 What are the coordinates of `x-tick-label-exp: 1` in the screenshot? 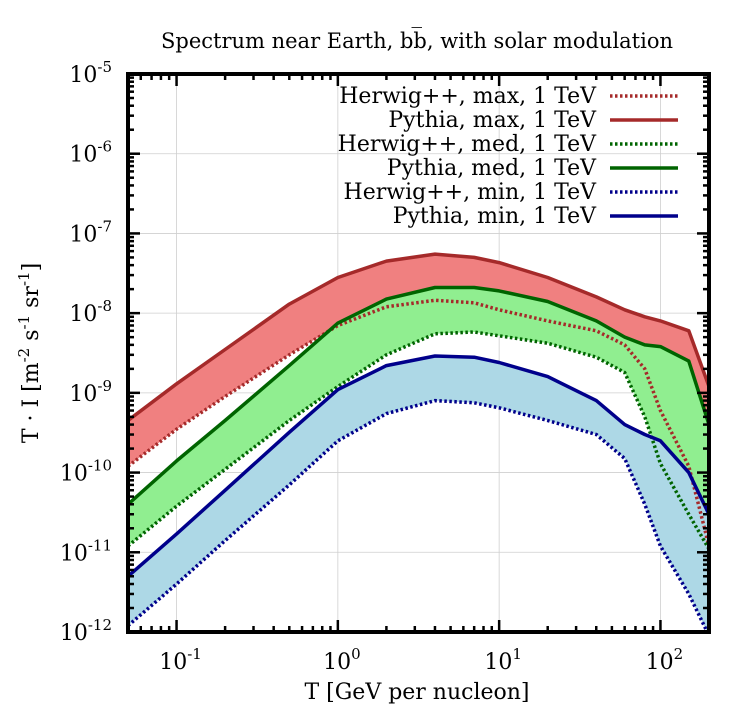 It's located at (517, 654).